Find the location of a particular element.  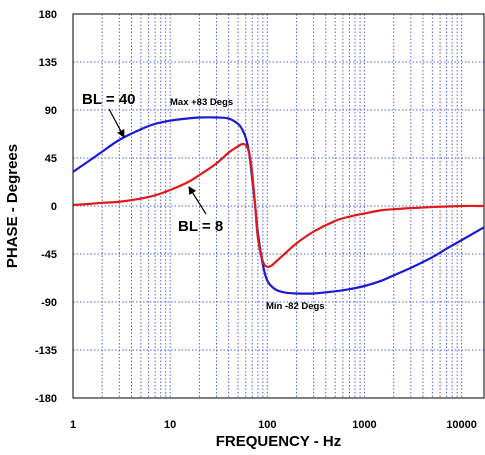

y-axis-title: PHASE - Degrees is located at coordinates (12, 206).